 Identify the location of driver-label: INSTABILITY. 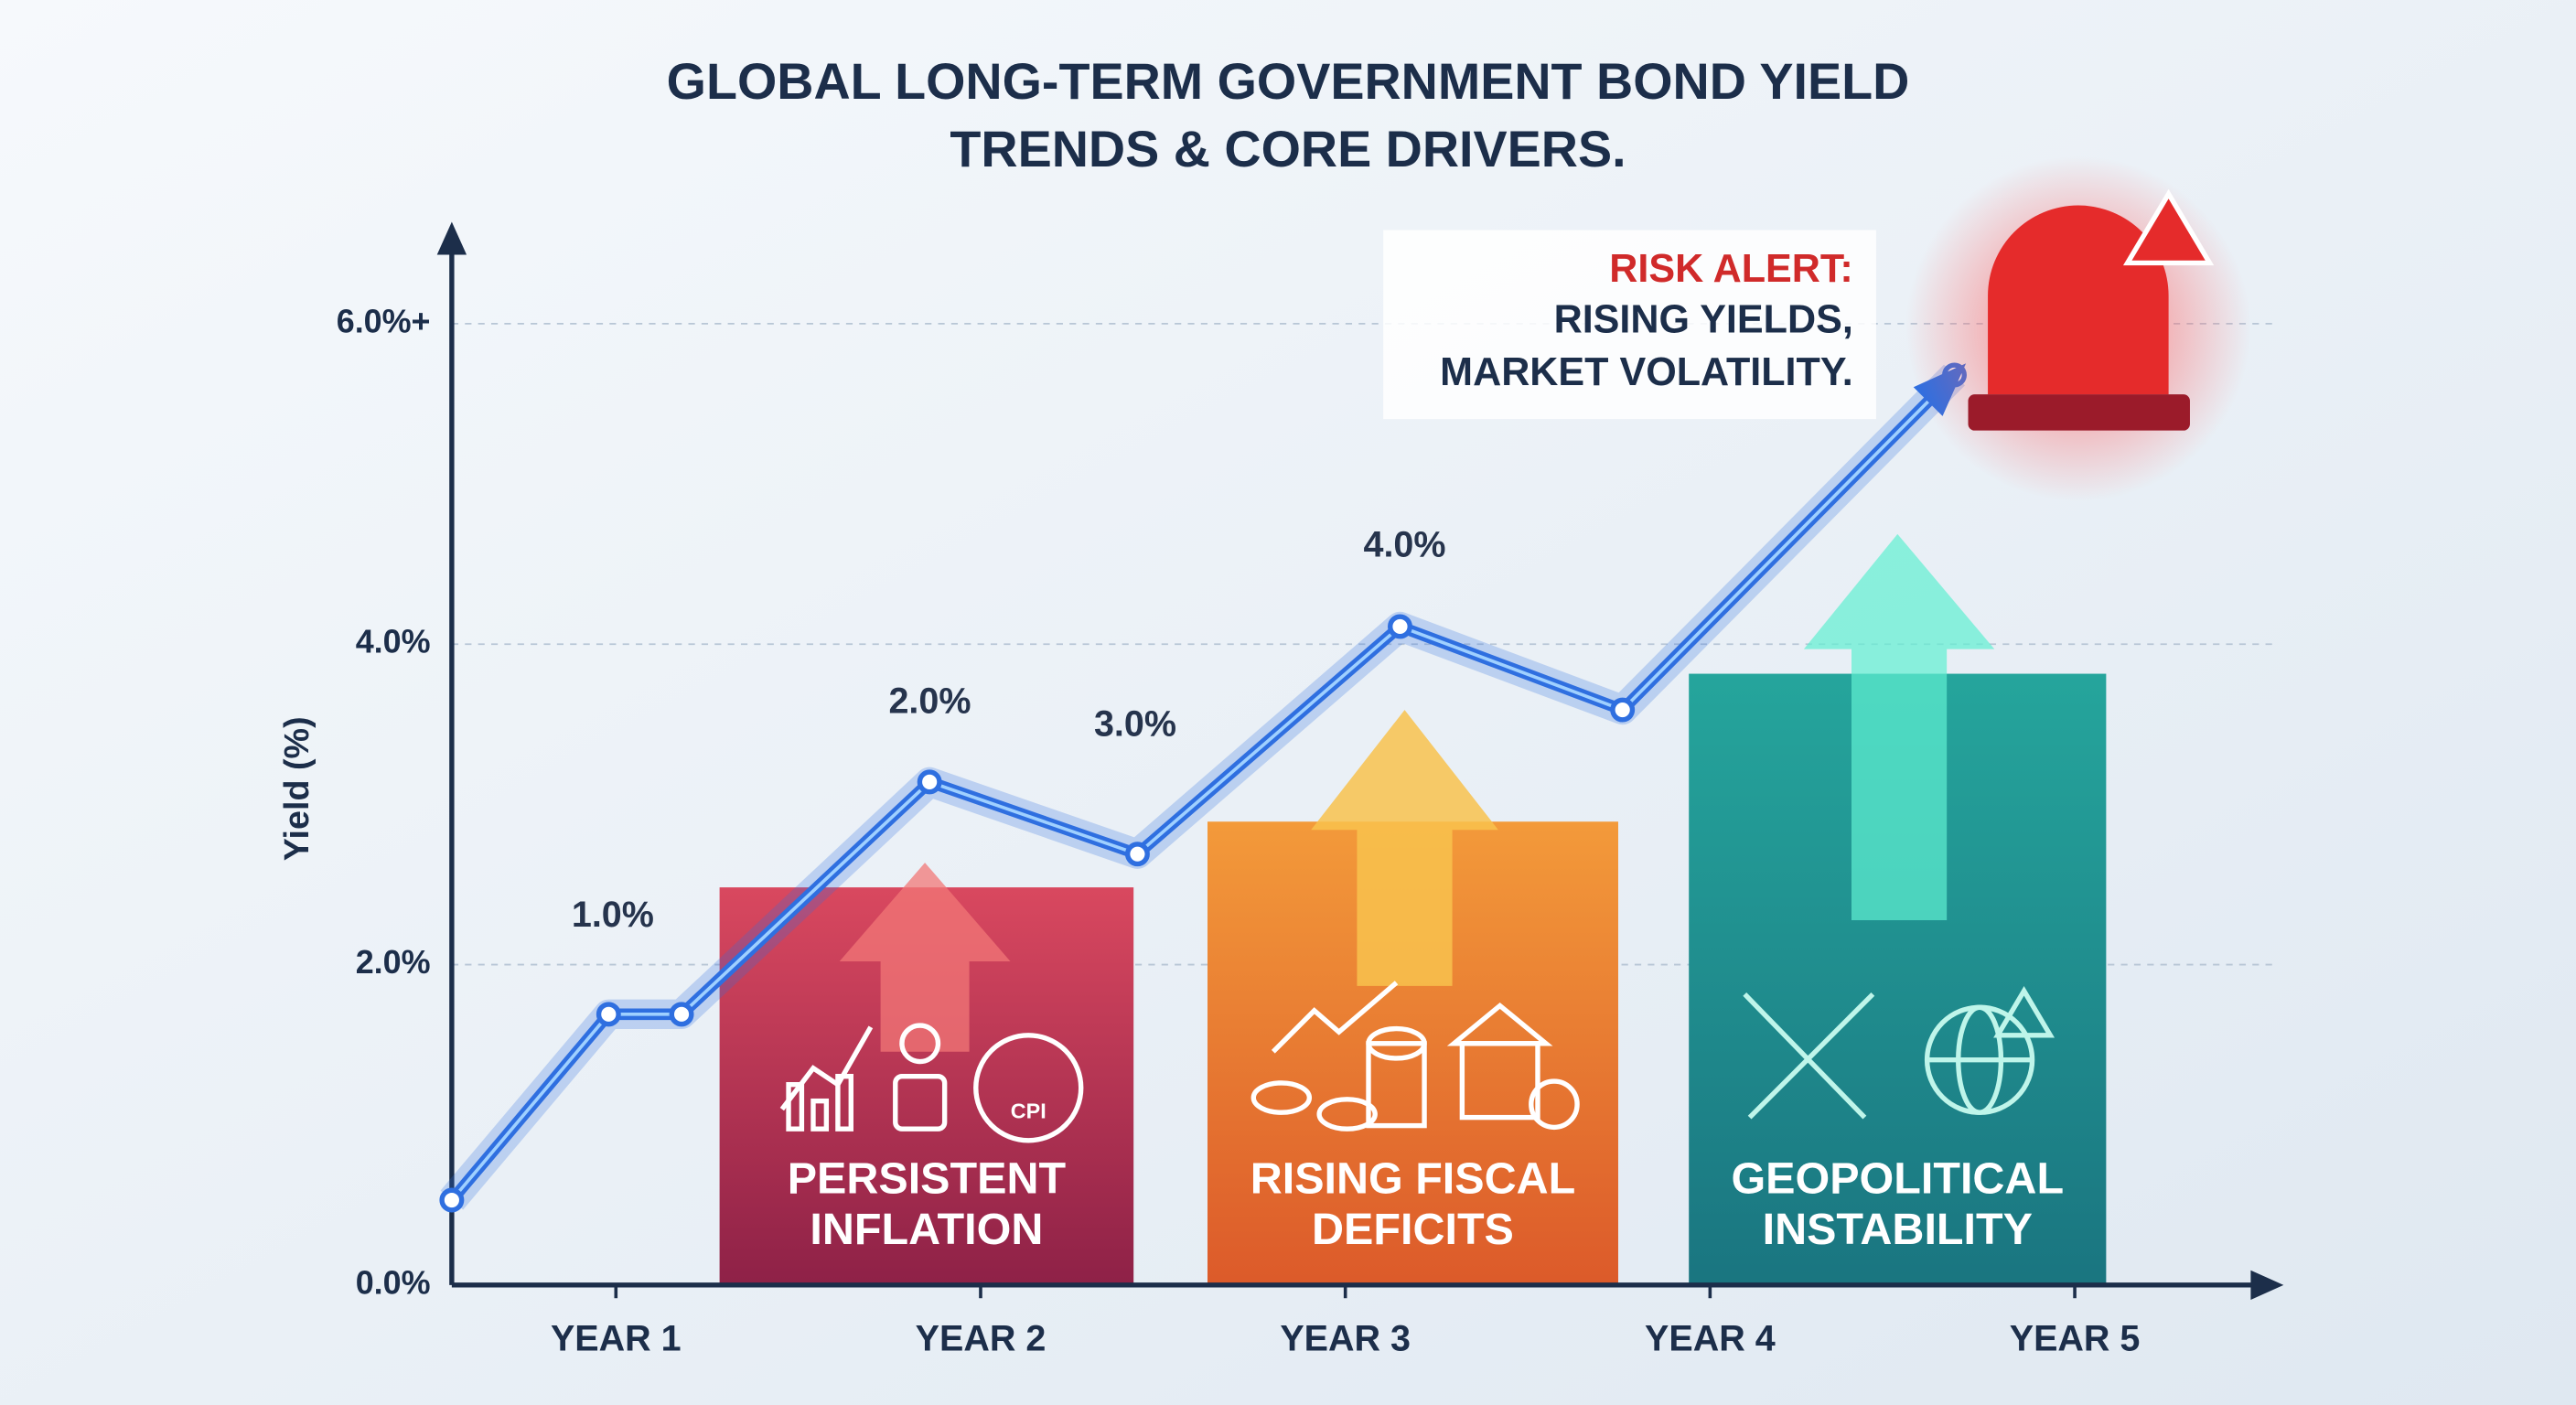
(1898, 1229).